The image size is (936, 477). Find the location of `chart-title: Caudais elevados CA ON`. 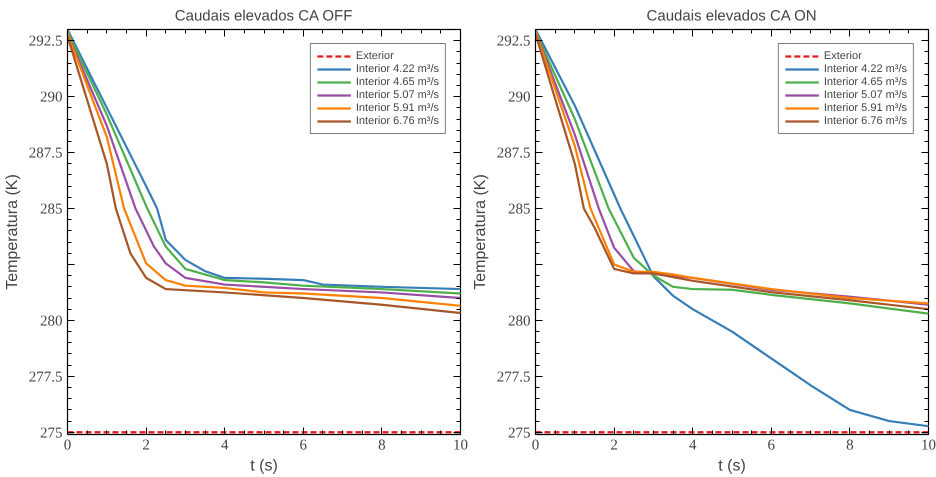

chart-title: Caudais elevados CA ON is located at coordinates (731, 16).